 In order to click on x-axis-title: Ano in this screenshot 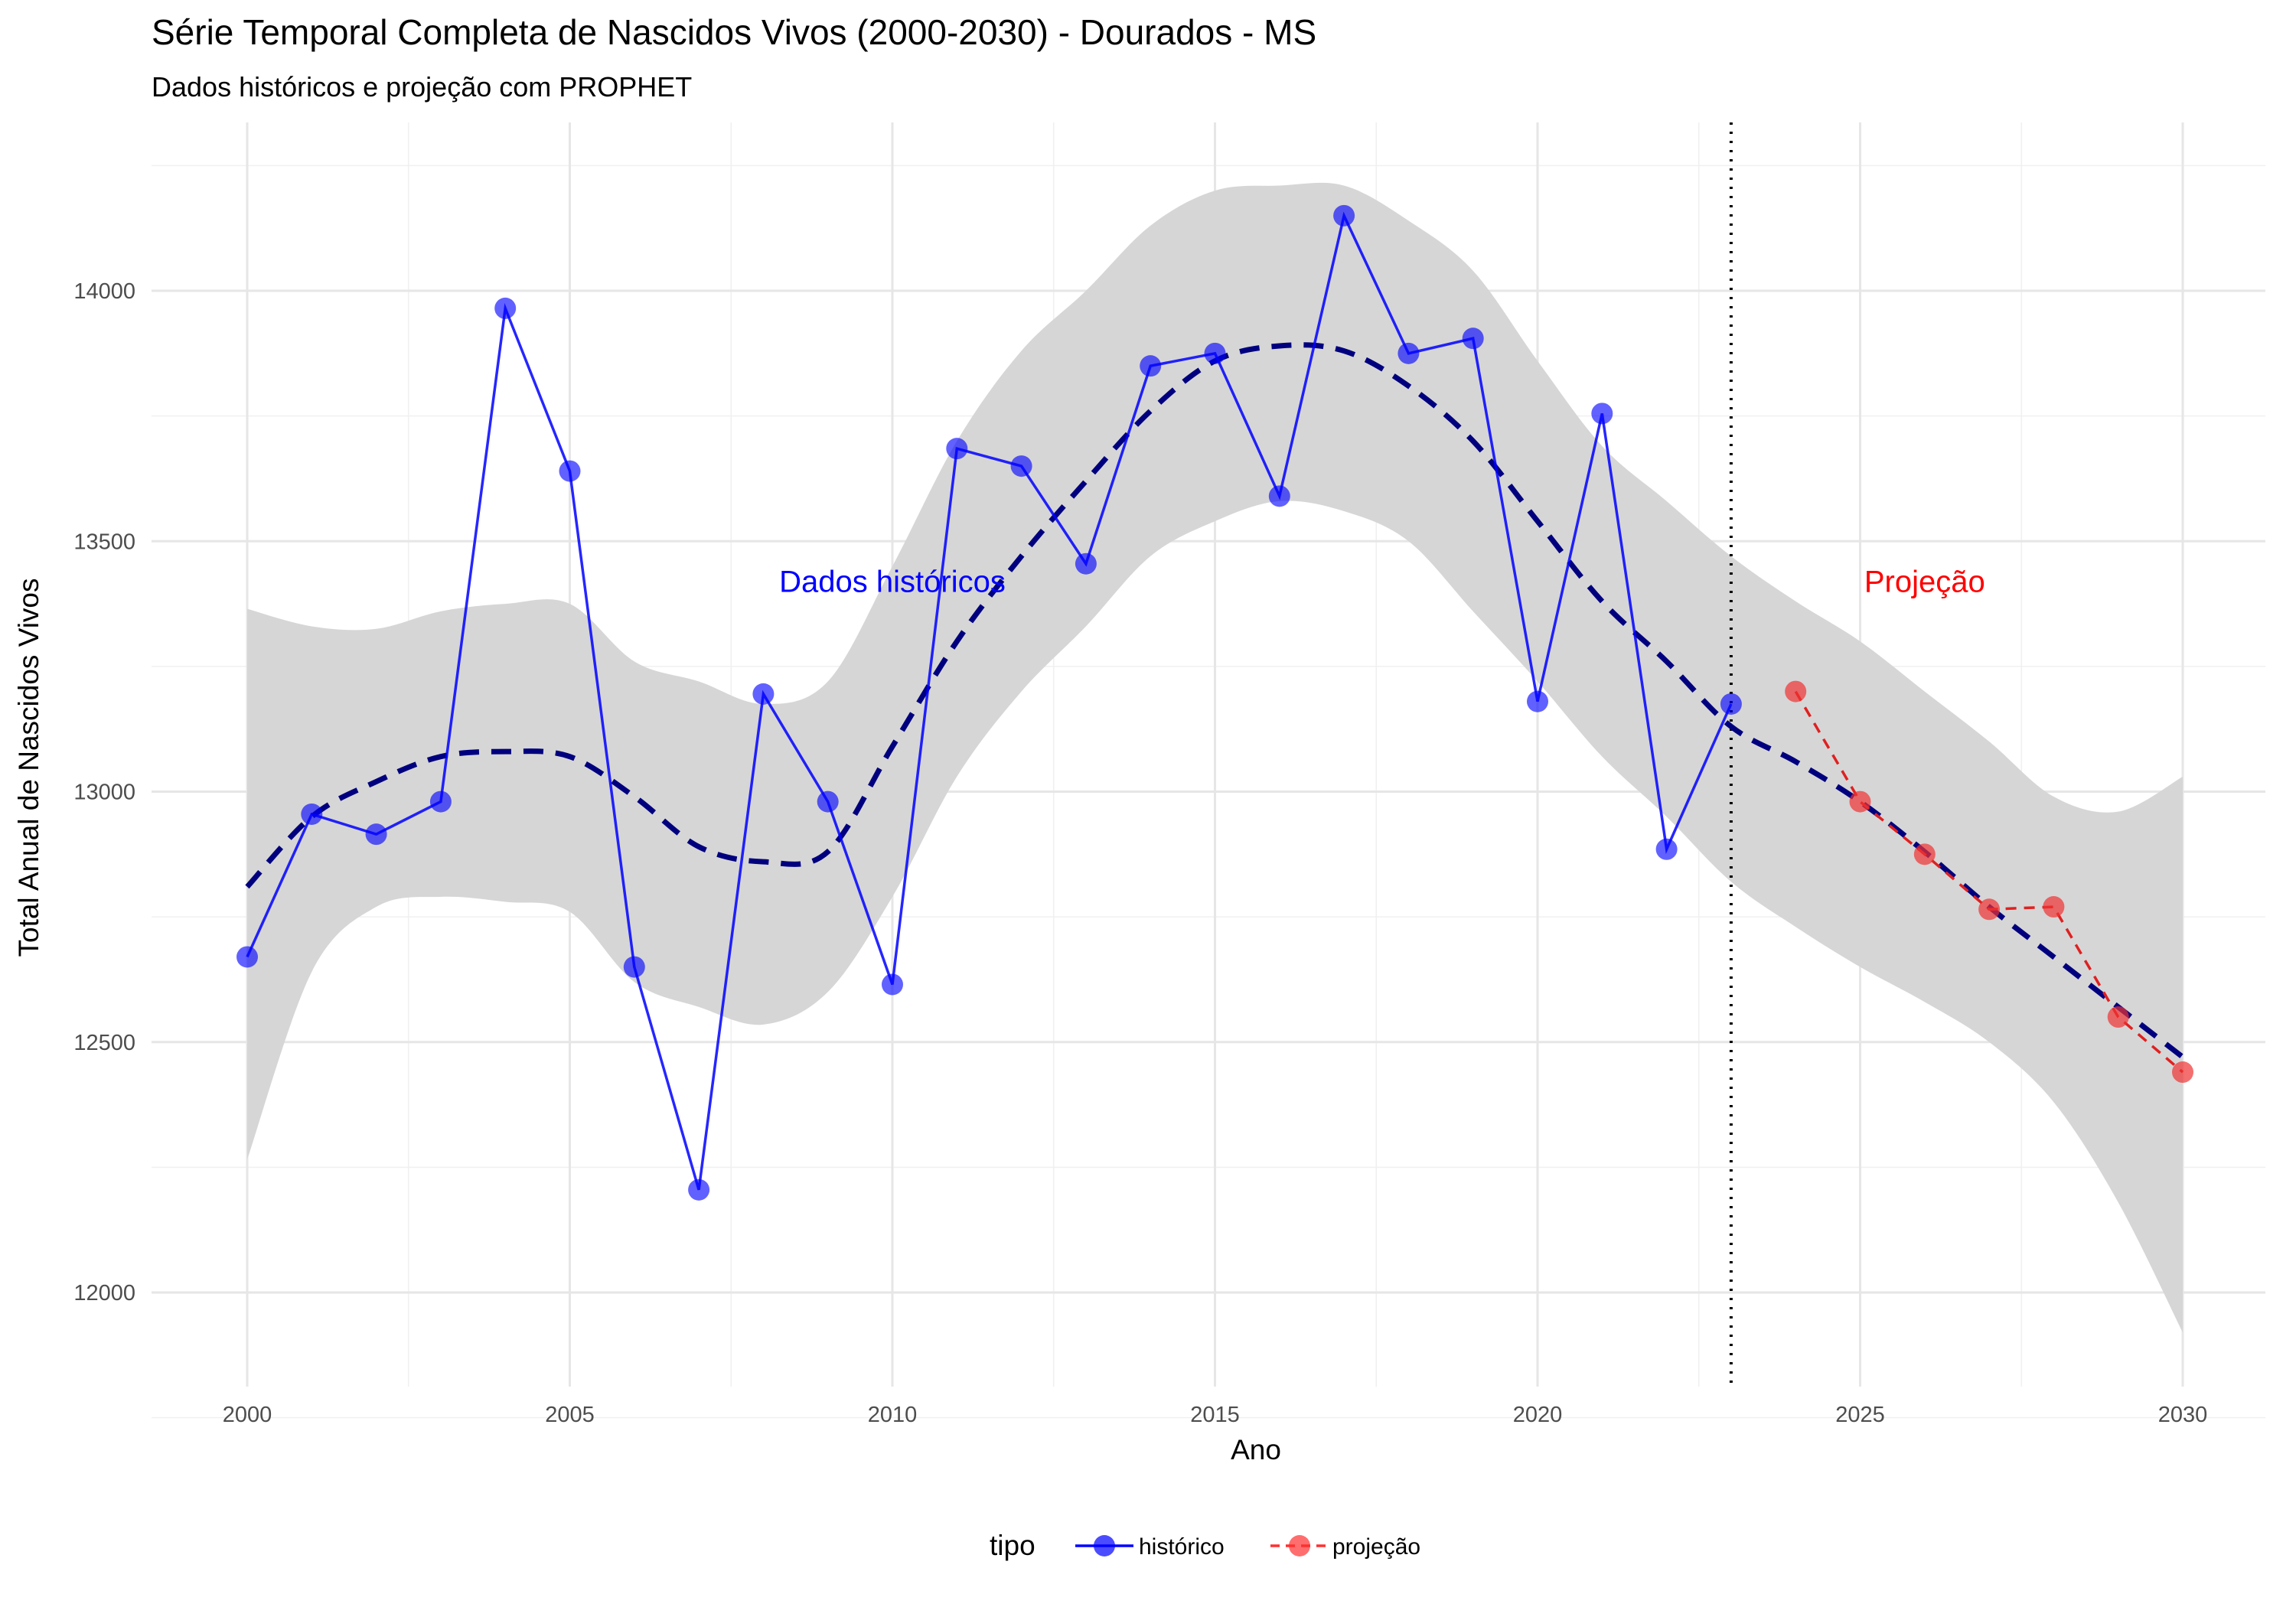, I will do `click(1256, 1449)`.